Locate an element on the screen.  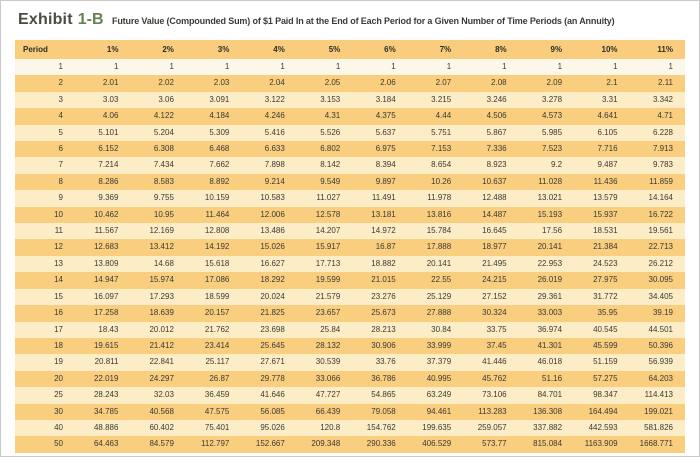
value-cell: 15.974 is located at coordinates (161, 280).